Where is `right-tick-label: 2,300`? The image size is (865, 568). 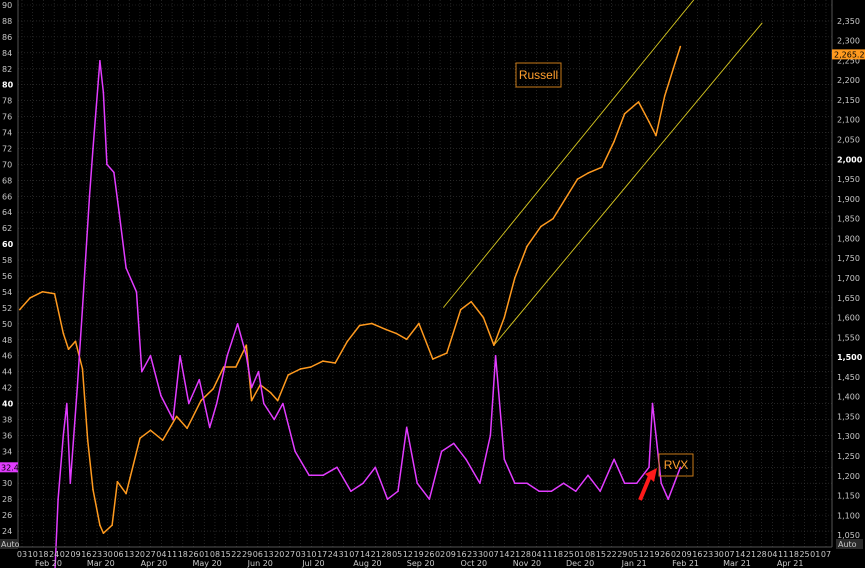
right-tick-label: 2,300 is located at coordinates (848, 41).